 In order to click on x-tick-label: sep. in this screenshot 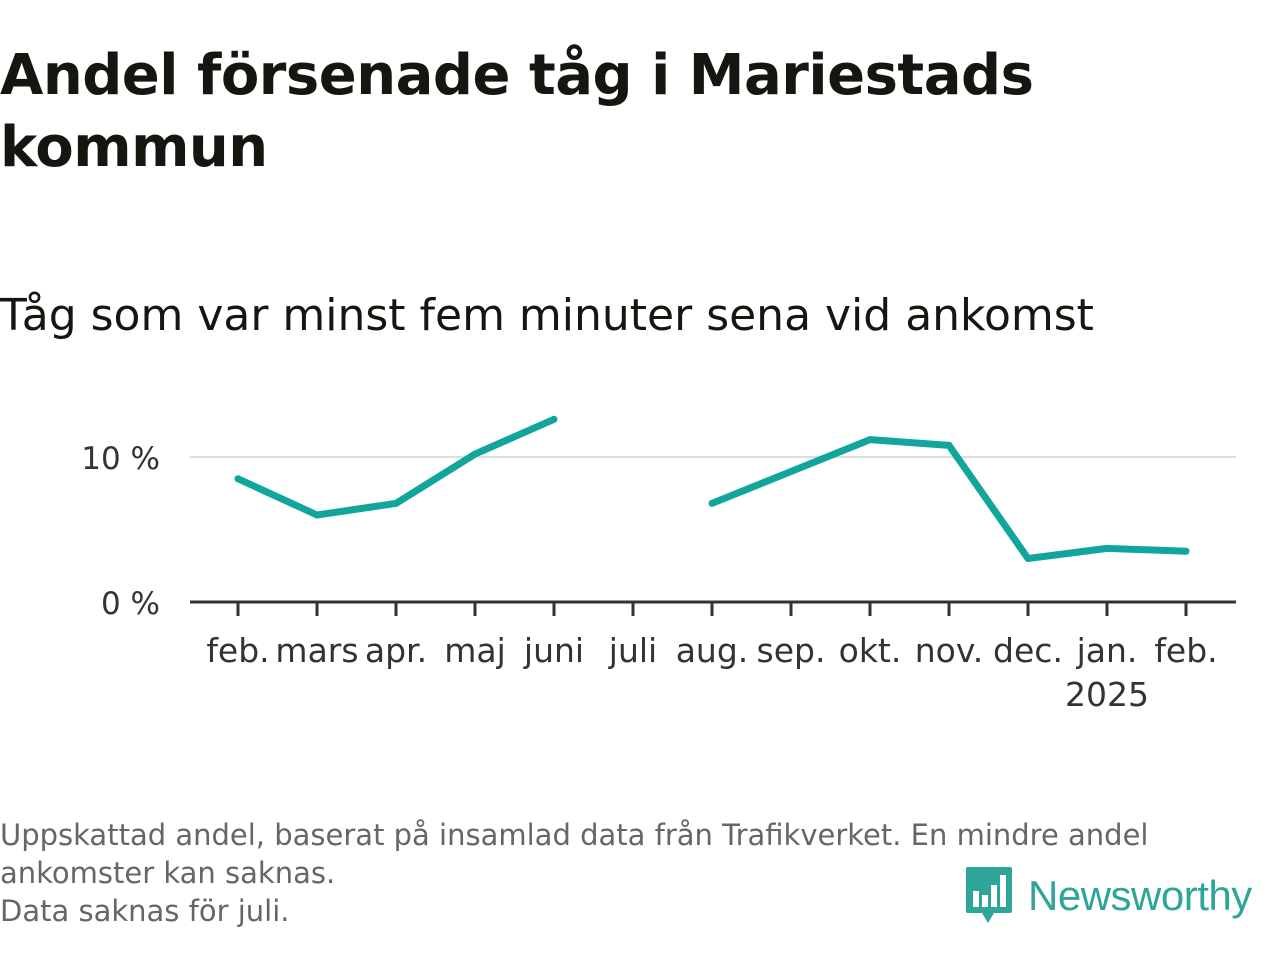, I will do `click(791, 650)`.